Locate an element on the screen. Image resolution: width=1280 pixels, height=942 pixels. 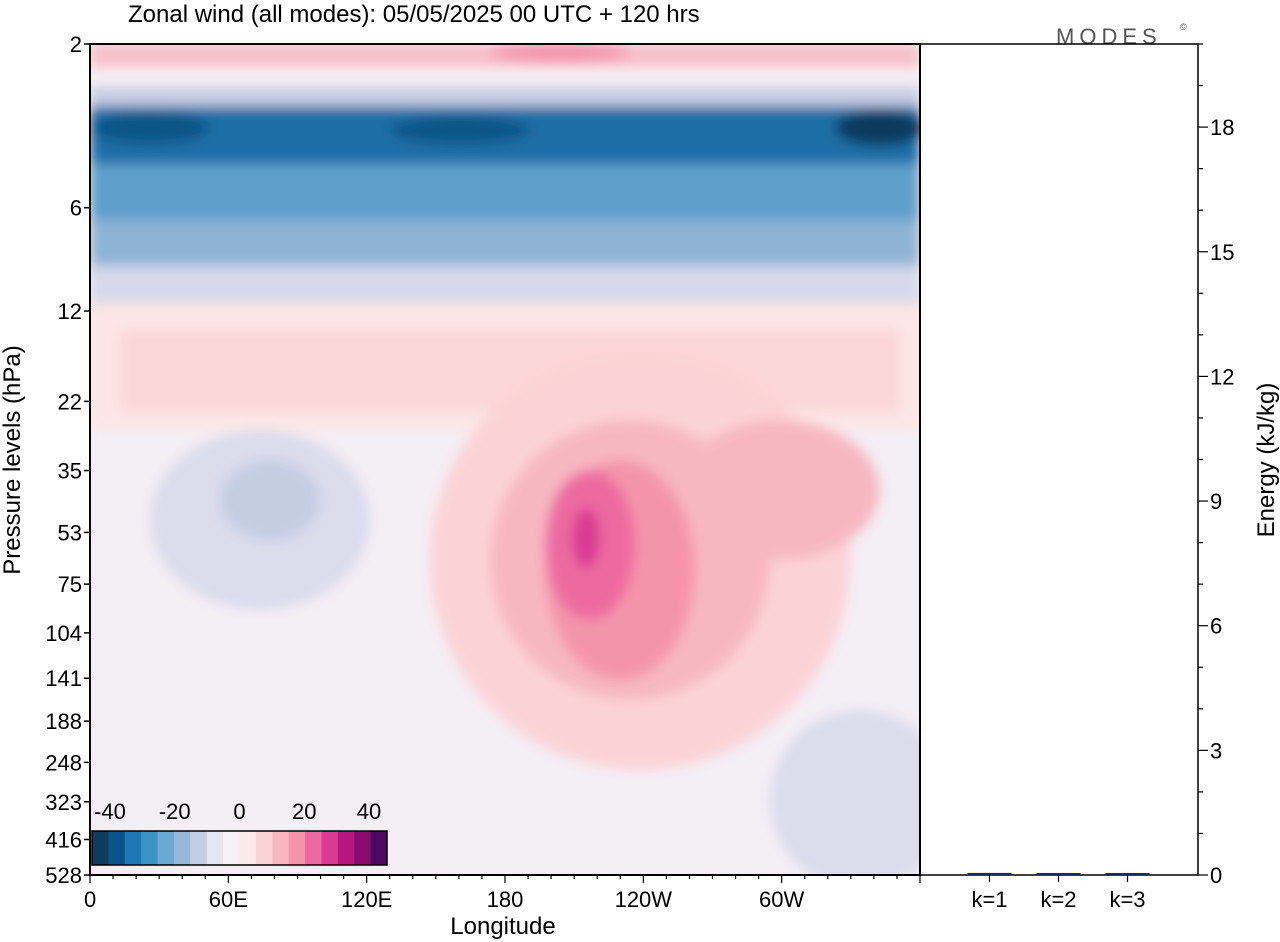
energy-axis: 0 3 6 9 12 15 18 is located at coordinates (1216, 465).